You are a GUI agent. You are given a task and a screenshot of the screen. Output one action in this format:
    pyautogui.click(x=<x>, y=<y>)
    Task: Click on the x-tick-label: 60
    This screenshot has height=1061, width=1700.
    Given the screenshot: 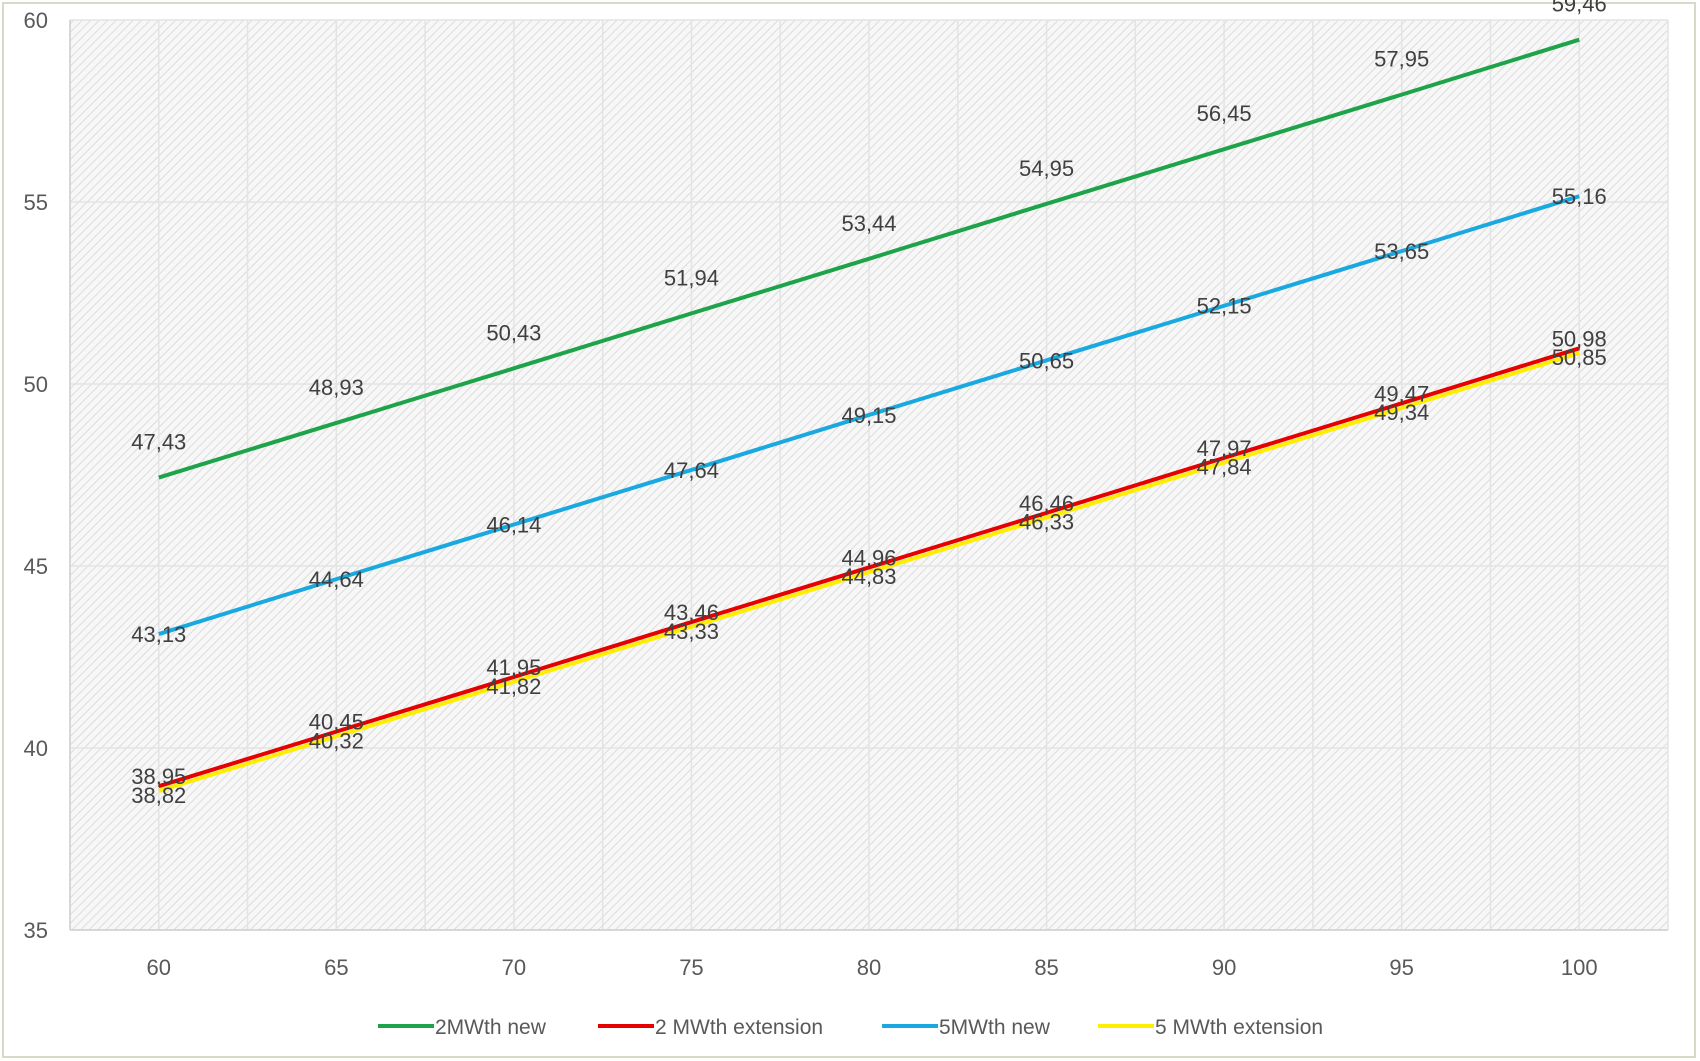 What is the action you would take?
    pyautogui.click(x=159, y=967)
    